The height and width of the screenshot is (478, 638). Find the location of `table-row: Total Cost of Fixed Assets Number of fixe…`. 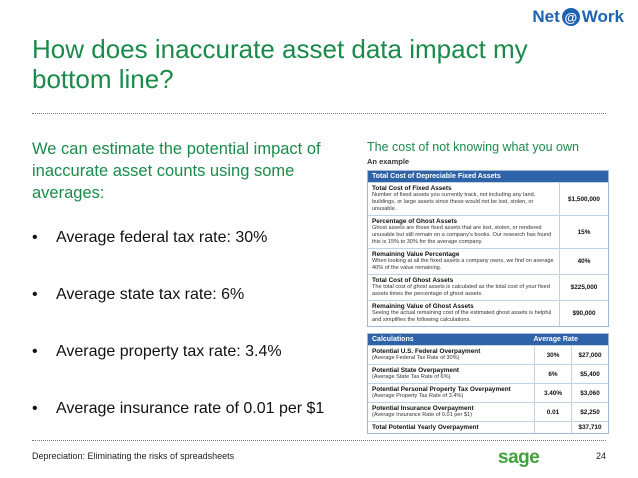

table-row: Total Cost of Fixed Assets Number of fixe… is located at coordinates (488, 198).